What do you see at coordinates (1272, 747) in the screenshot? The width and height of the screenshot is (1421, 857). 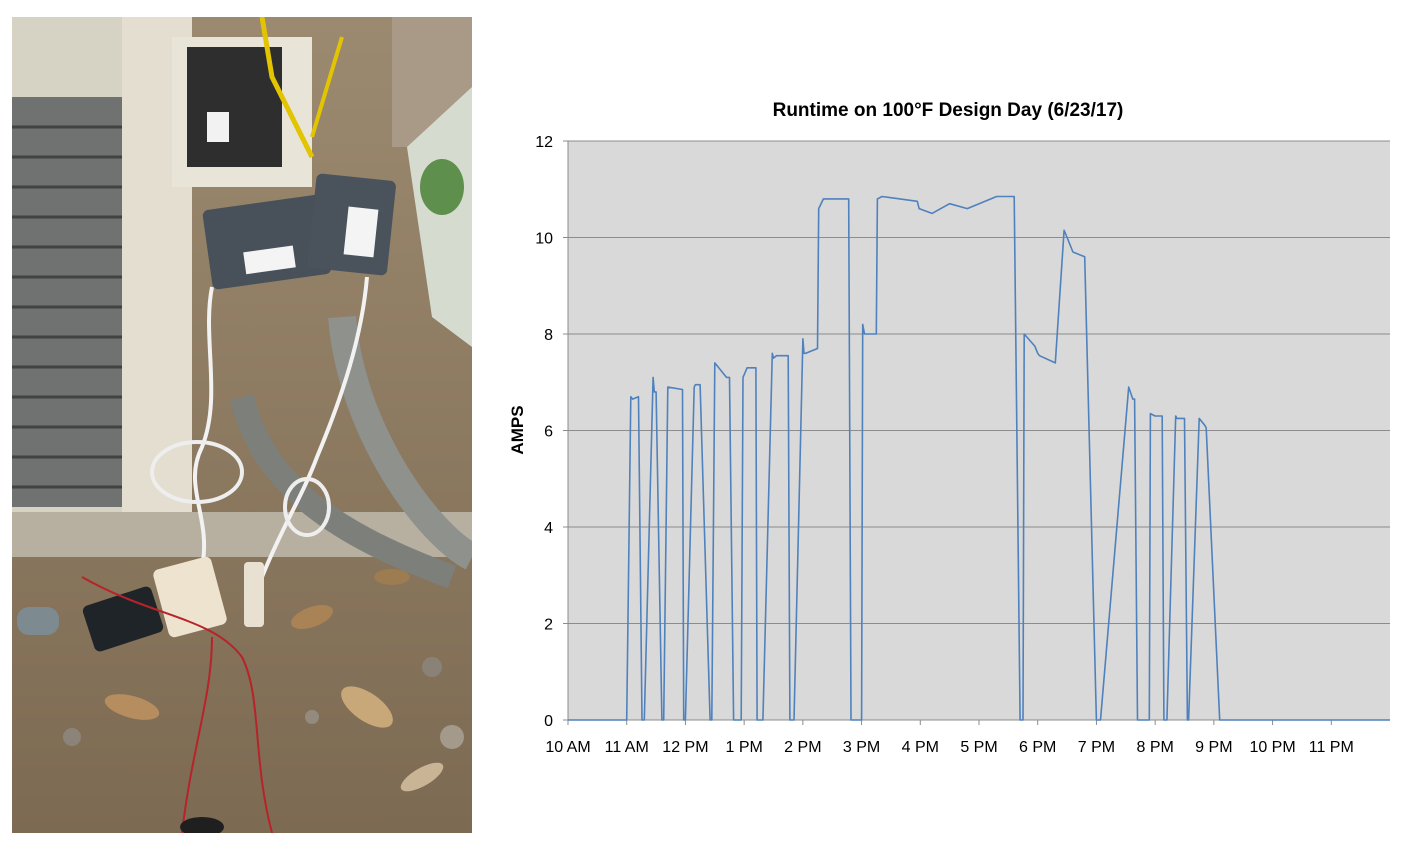 I see `x-tick-label: 10 PM` at bounding box center [1272, 747].